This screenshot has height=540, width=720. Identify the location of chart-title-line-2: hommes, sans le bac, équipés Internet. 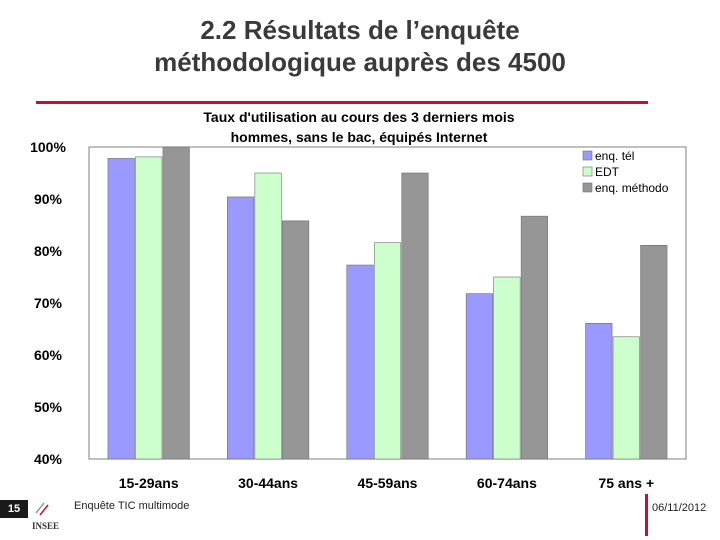
(359, 137).